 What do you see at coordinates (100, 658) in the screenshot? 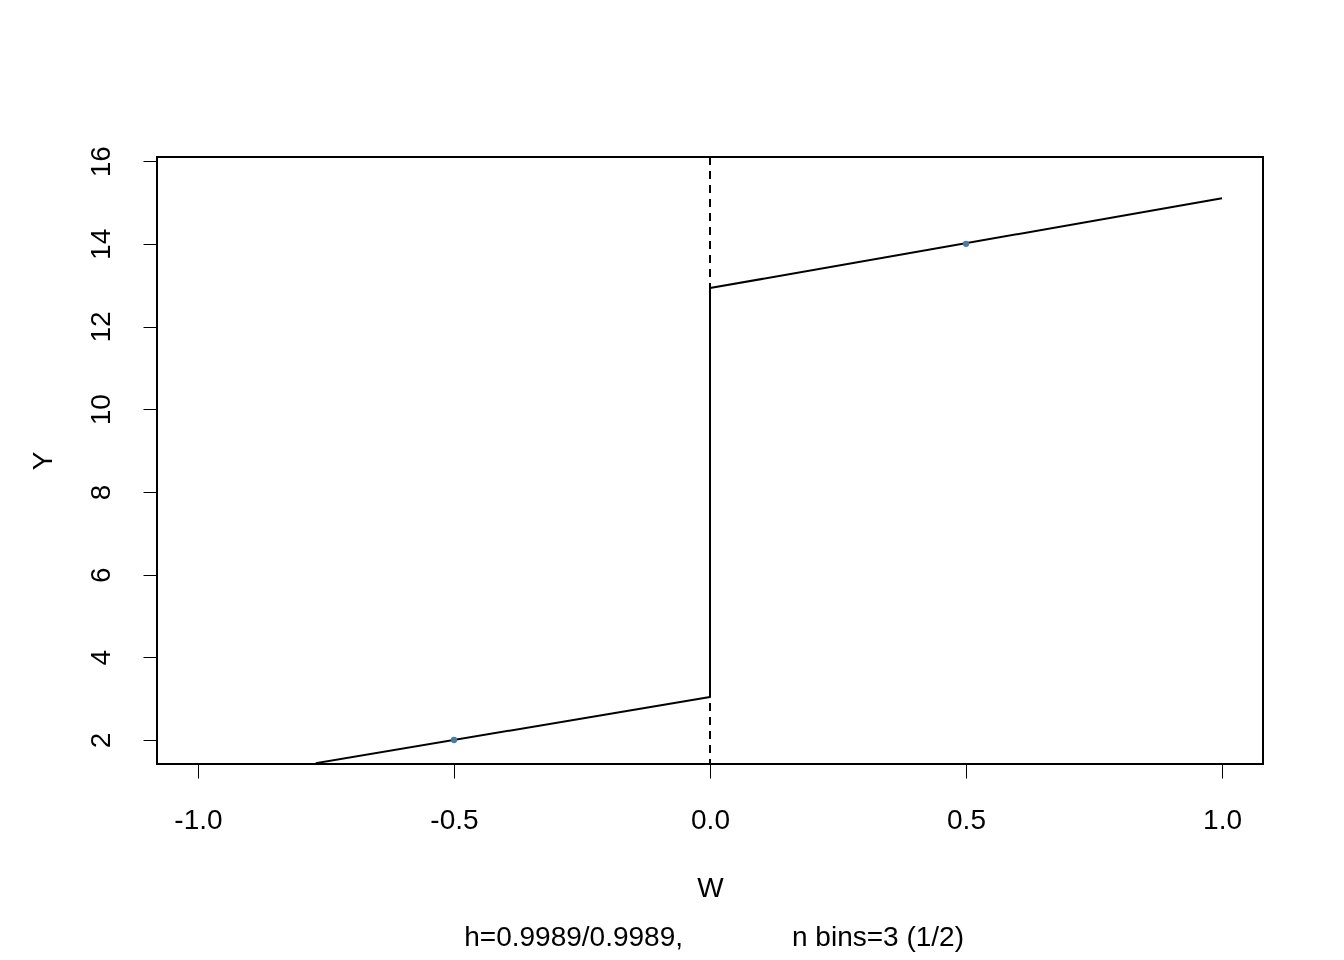
I see `y-tick-label: 4` at bounding box center [100, 658].